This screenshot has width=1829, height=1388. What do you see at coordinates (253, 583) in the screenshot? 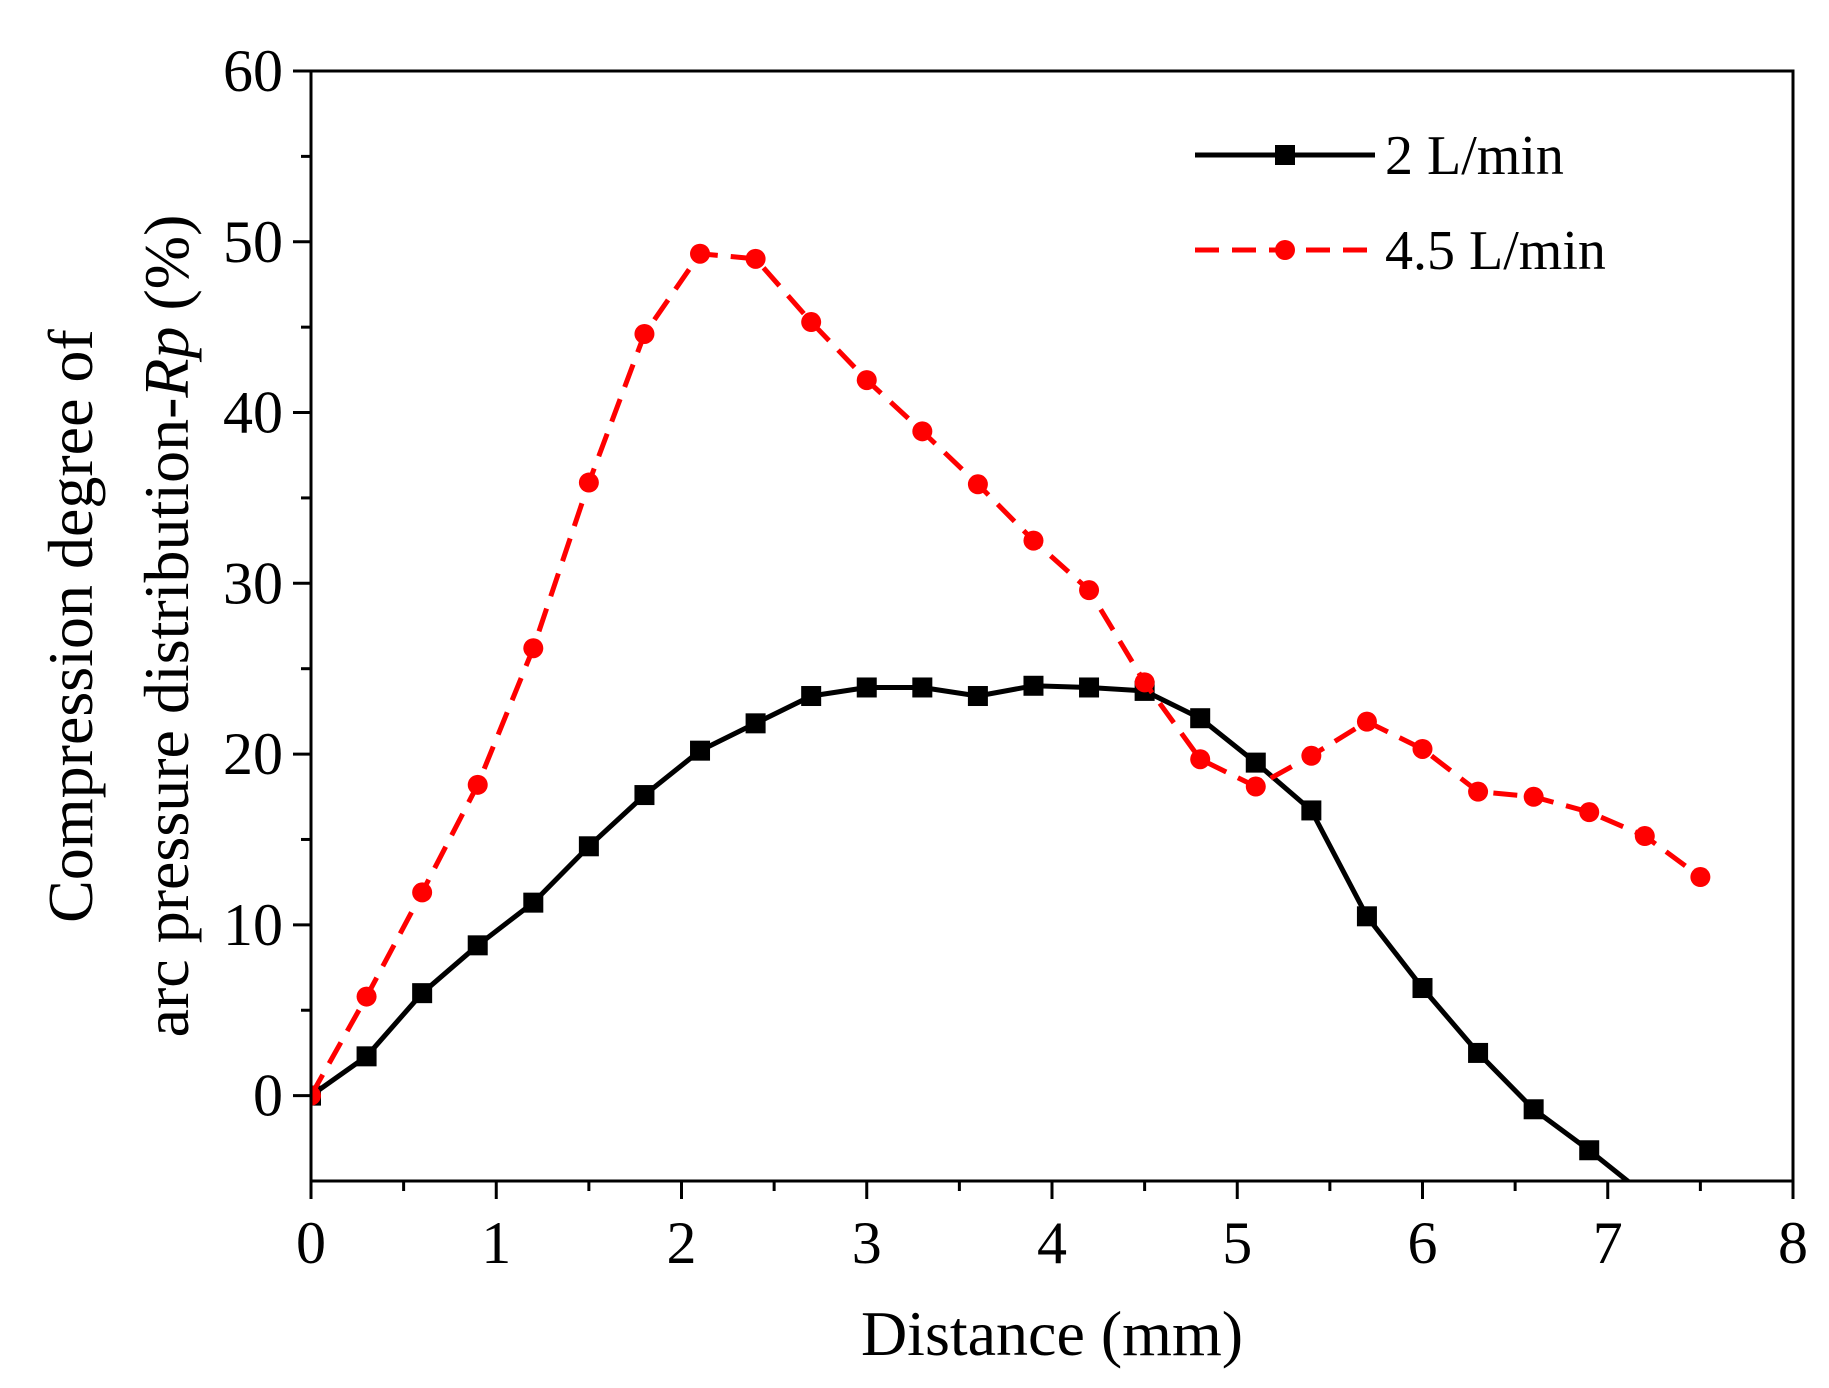
I see `y-tick-label: 30` at bounding box center [253, 583].